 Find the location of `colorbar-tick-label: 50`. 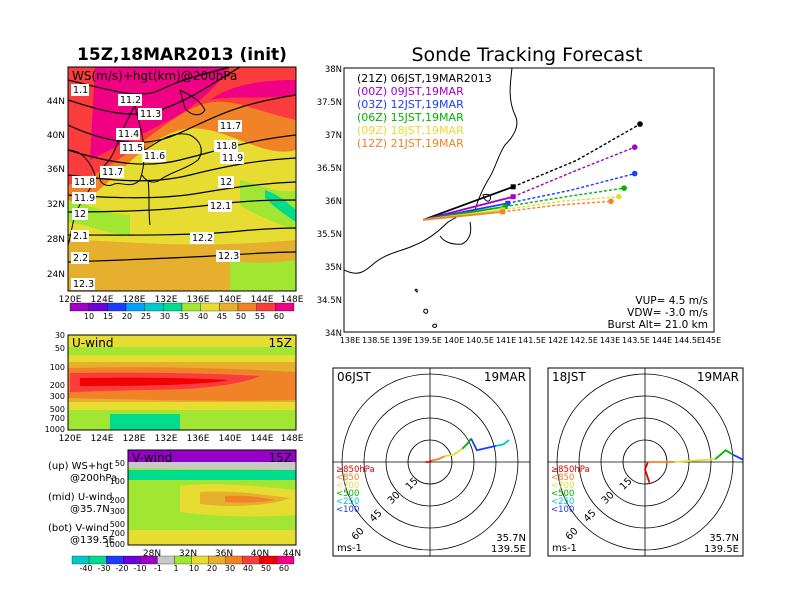

colorbar-tick-label: 50 is located at coordinates (266, 568).